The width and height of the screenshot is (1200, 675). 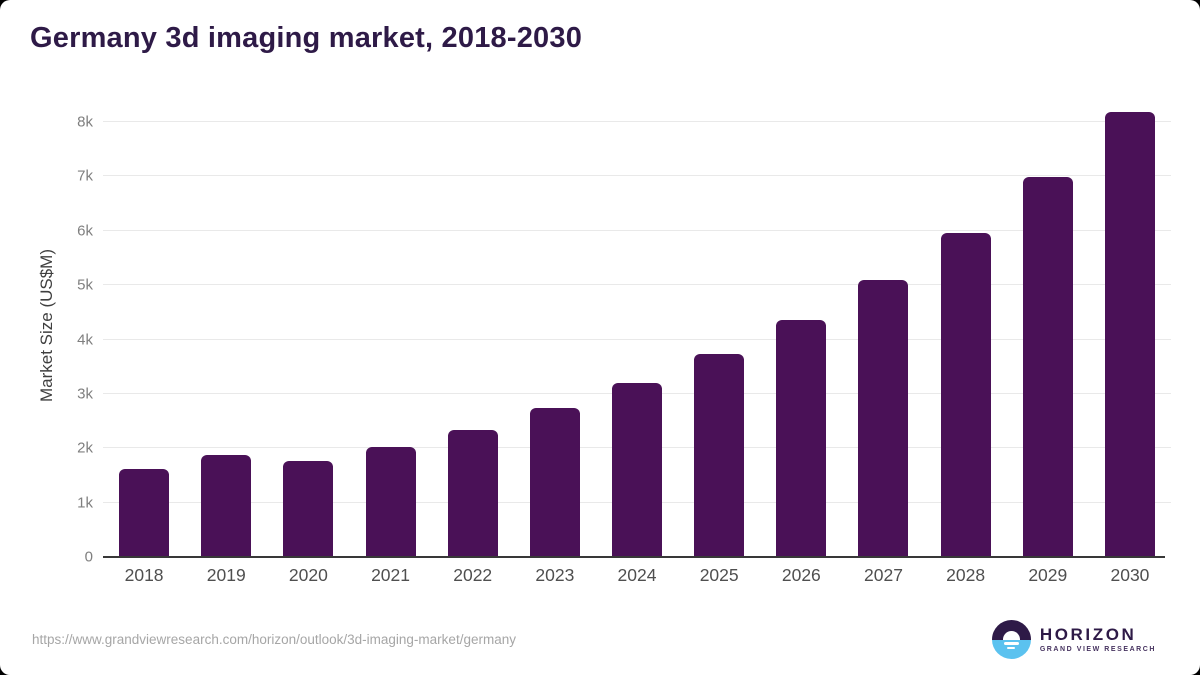 I want to click on x-axis-label-2026: 2026, so click(x=801, y=575).